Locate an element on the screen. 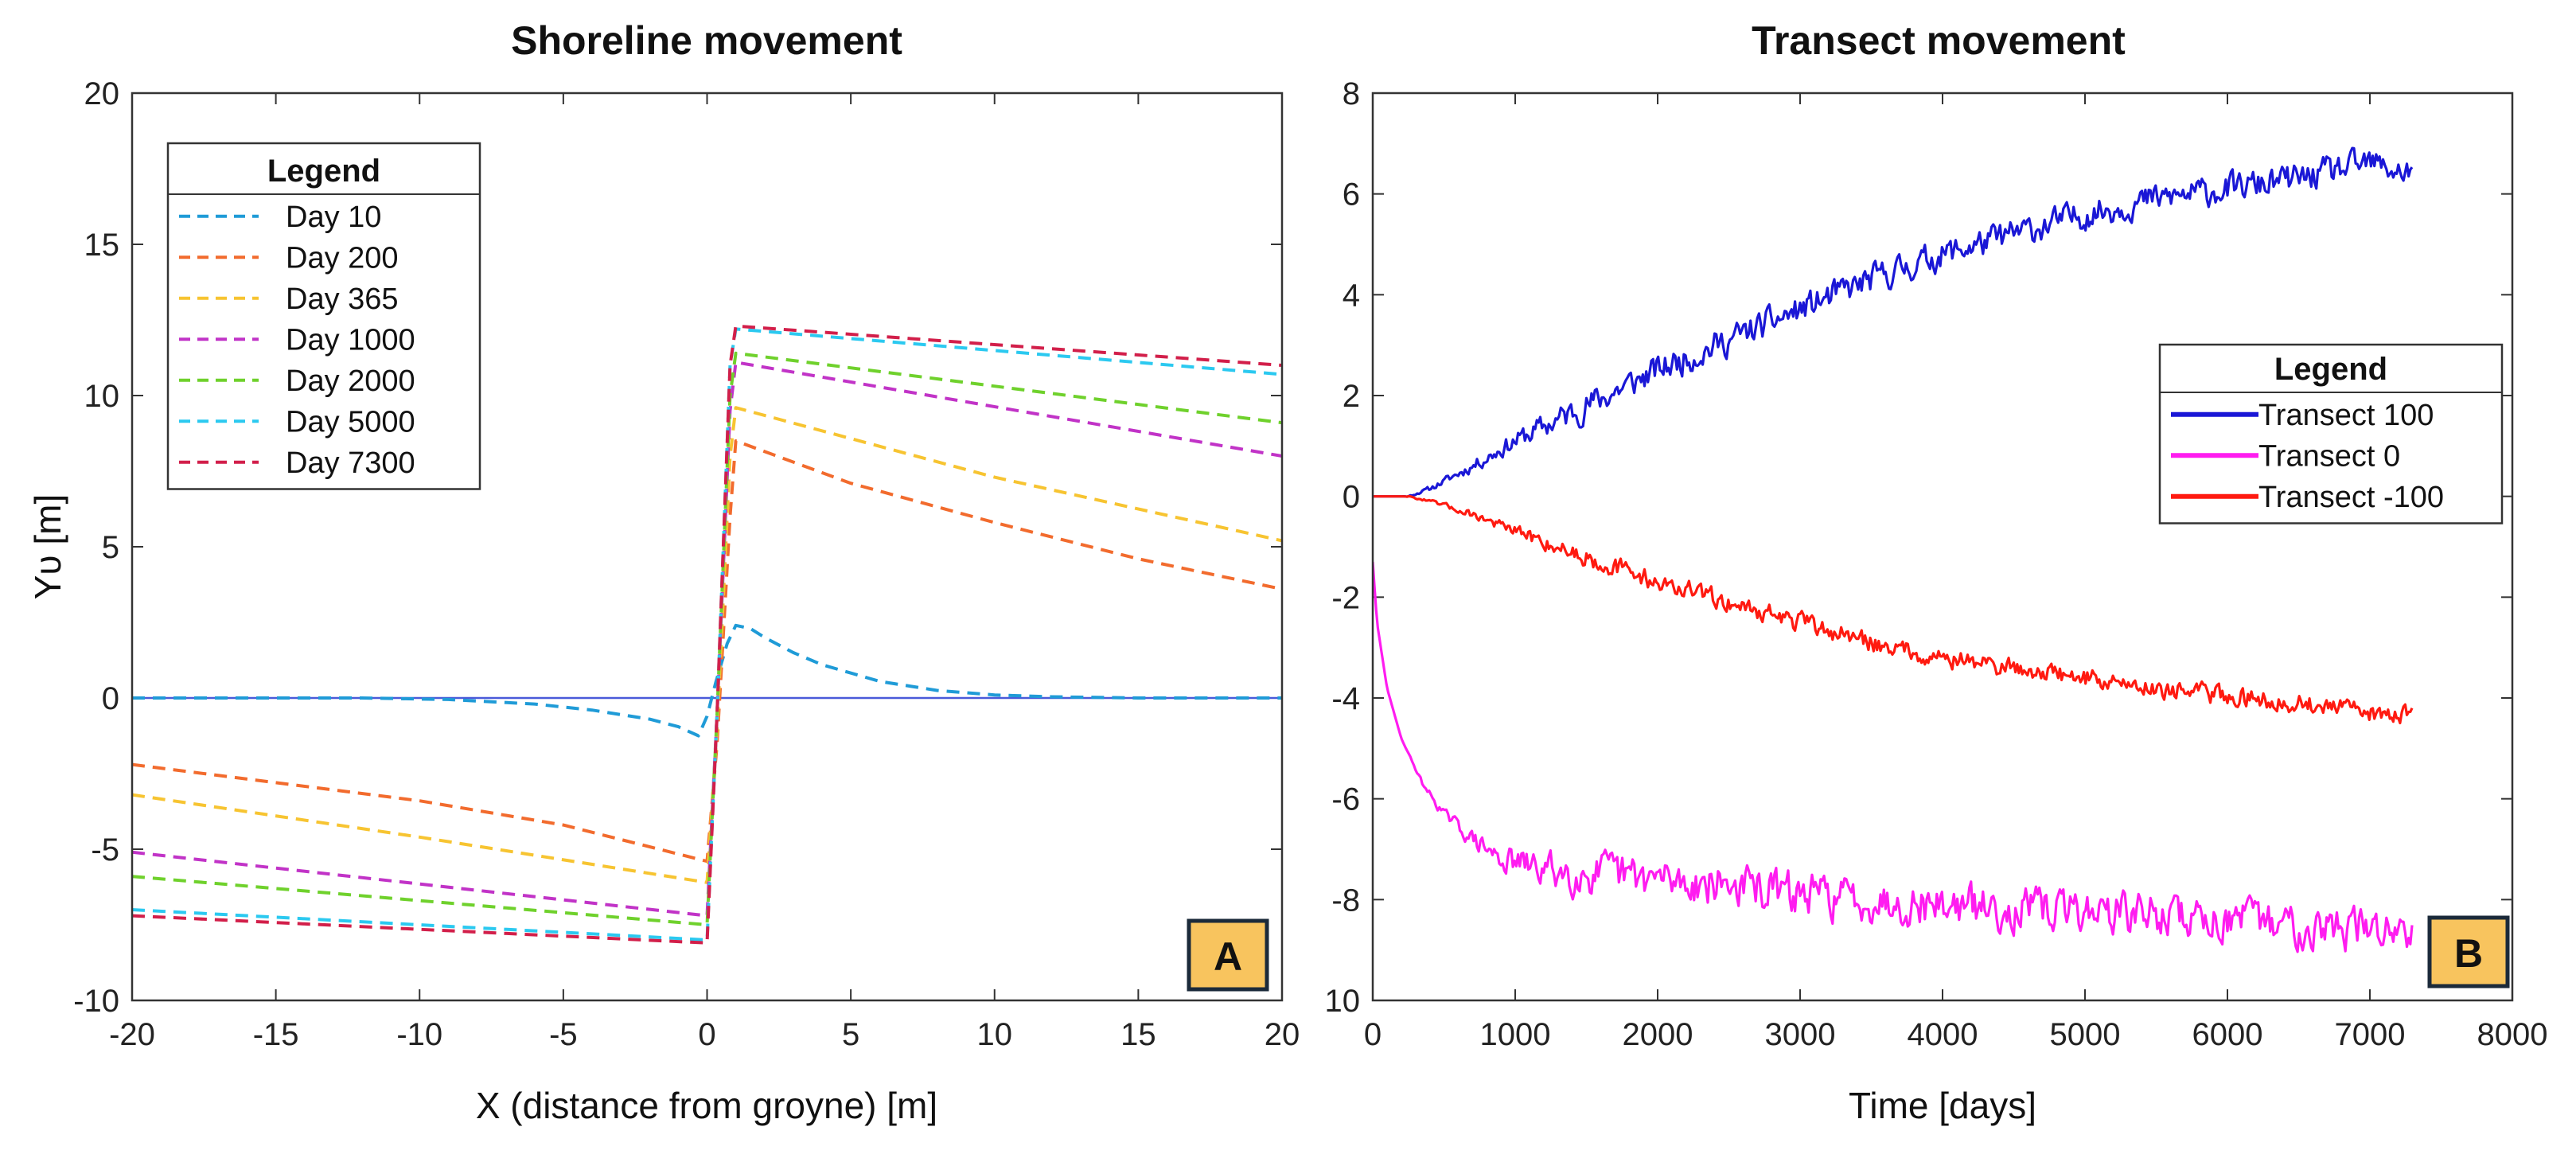 The width and height of the screenshot is (2576, 1158). y-tick-label: -2 is located at coordinates (1345, 597).